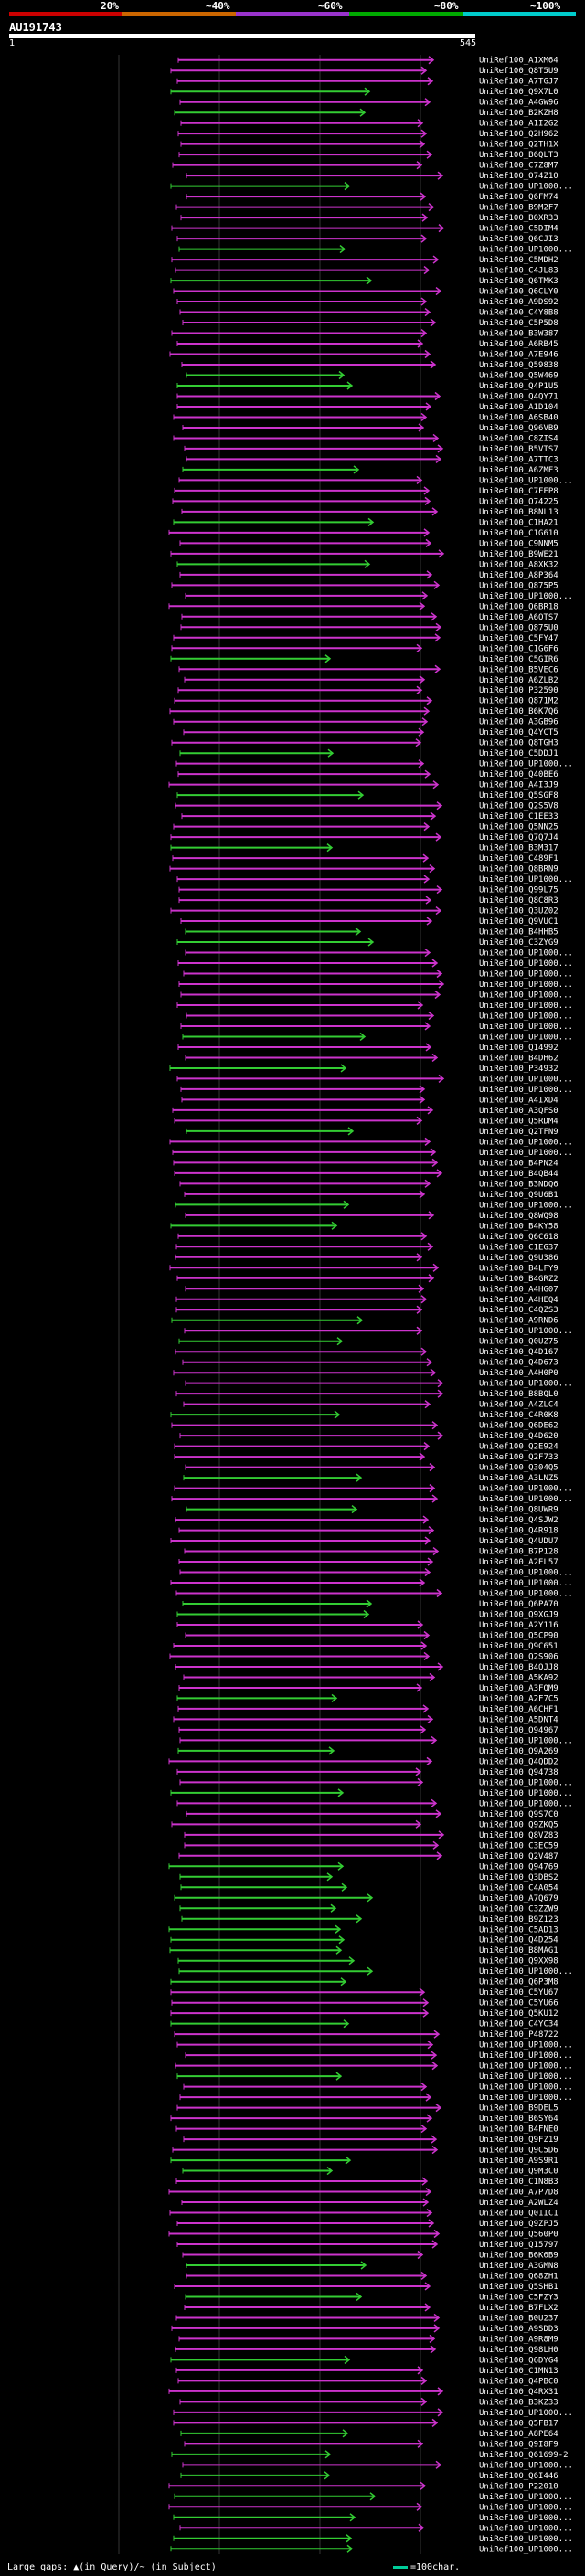 This screenshot has width=585, height=2576. What do you see at coordinates (518, 1058) in the screenshot?
I see `hit-label: UniRef100_B4DH62` at bounding box center [518, 1058].